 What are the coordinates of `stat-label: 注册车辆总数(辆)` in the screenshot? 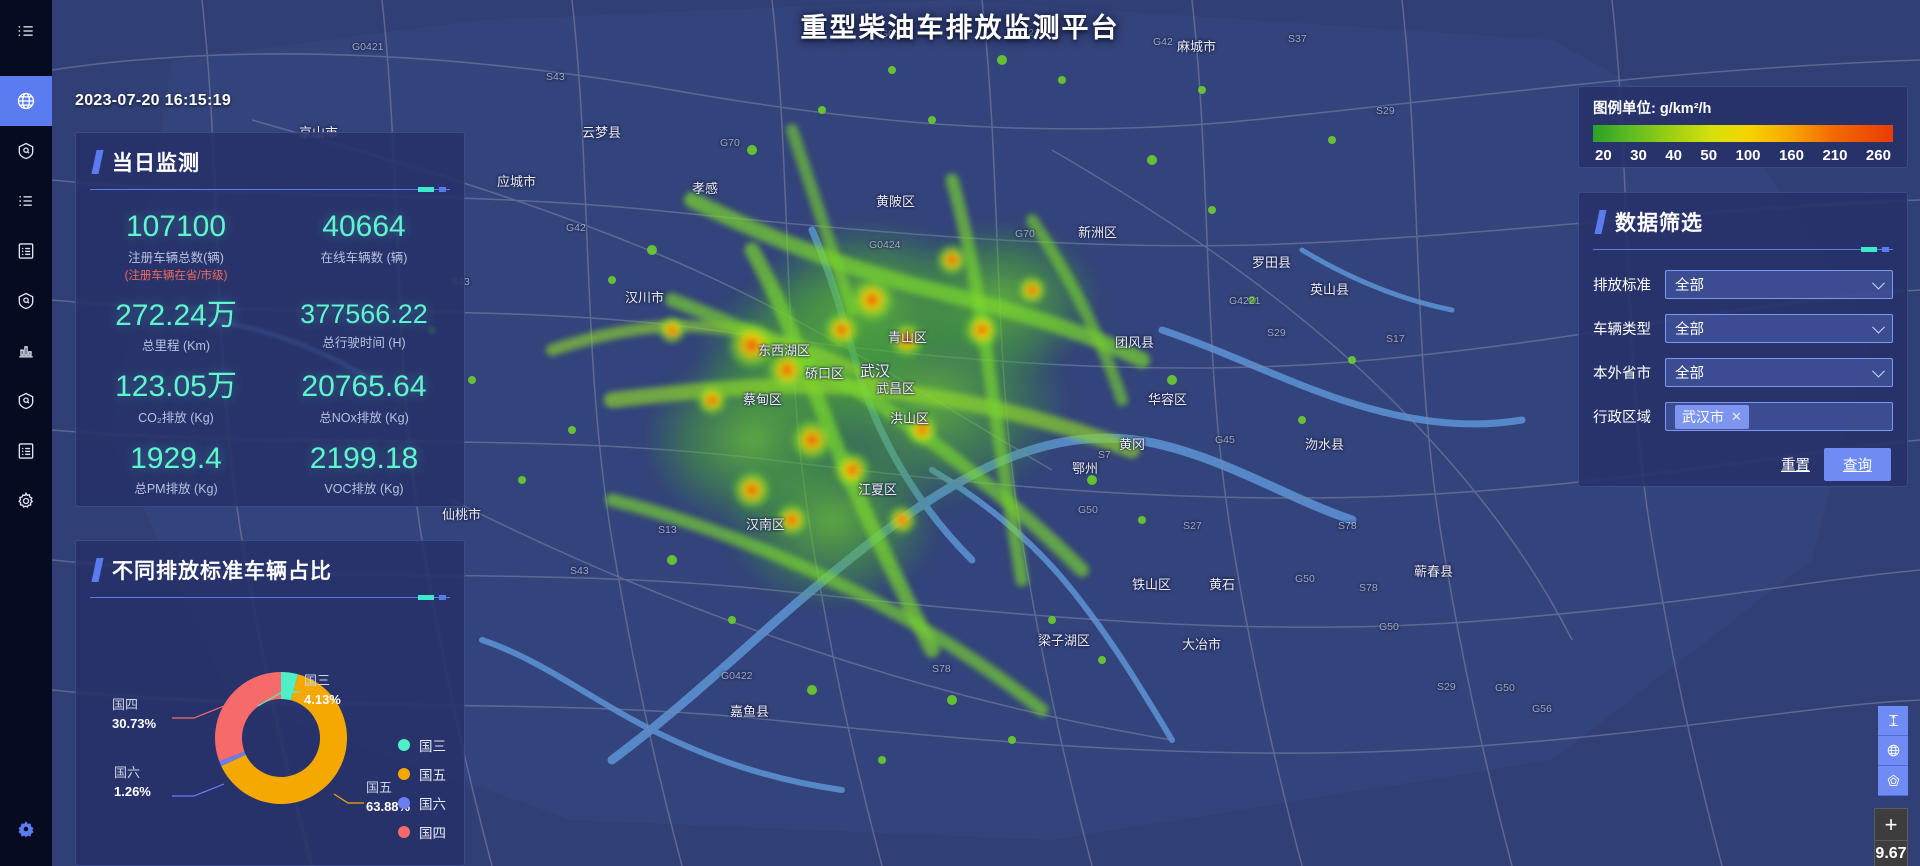 It's located at (176, 257).